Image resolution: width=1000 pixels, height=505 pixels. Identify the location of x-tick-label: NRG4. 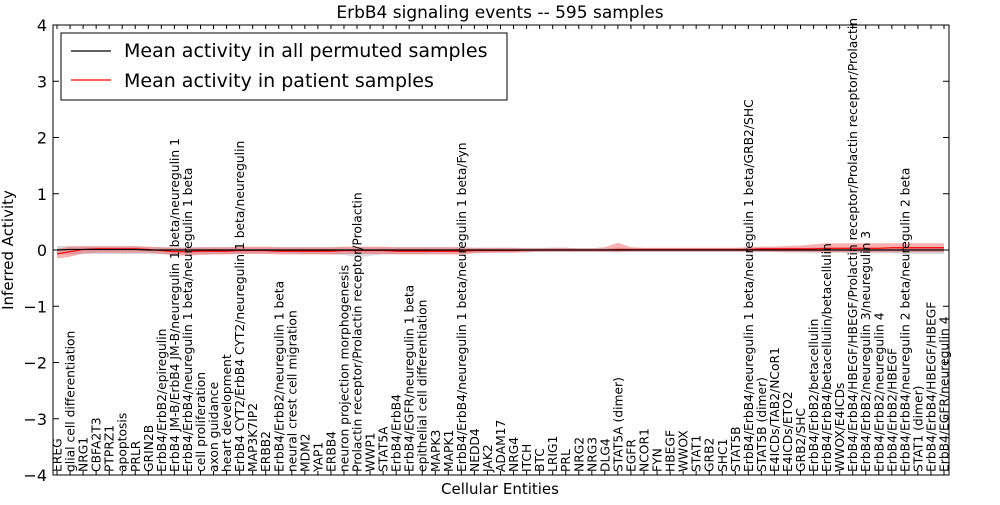
(514, 454).